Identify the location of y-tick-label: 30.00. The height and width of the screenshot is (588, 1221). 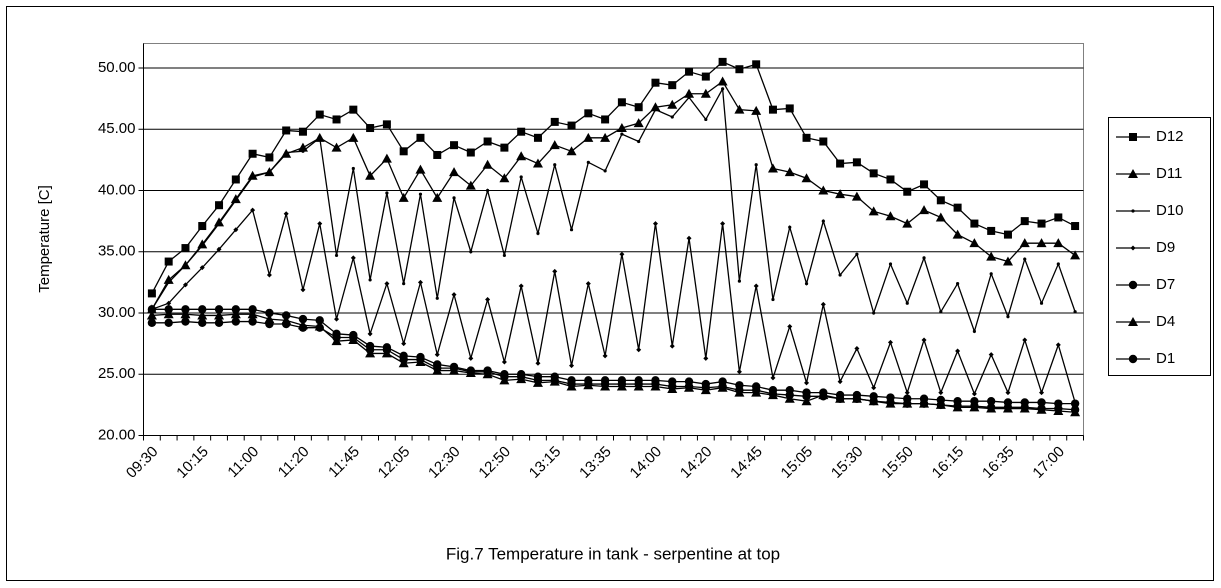
(117, 312).